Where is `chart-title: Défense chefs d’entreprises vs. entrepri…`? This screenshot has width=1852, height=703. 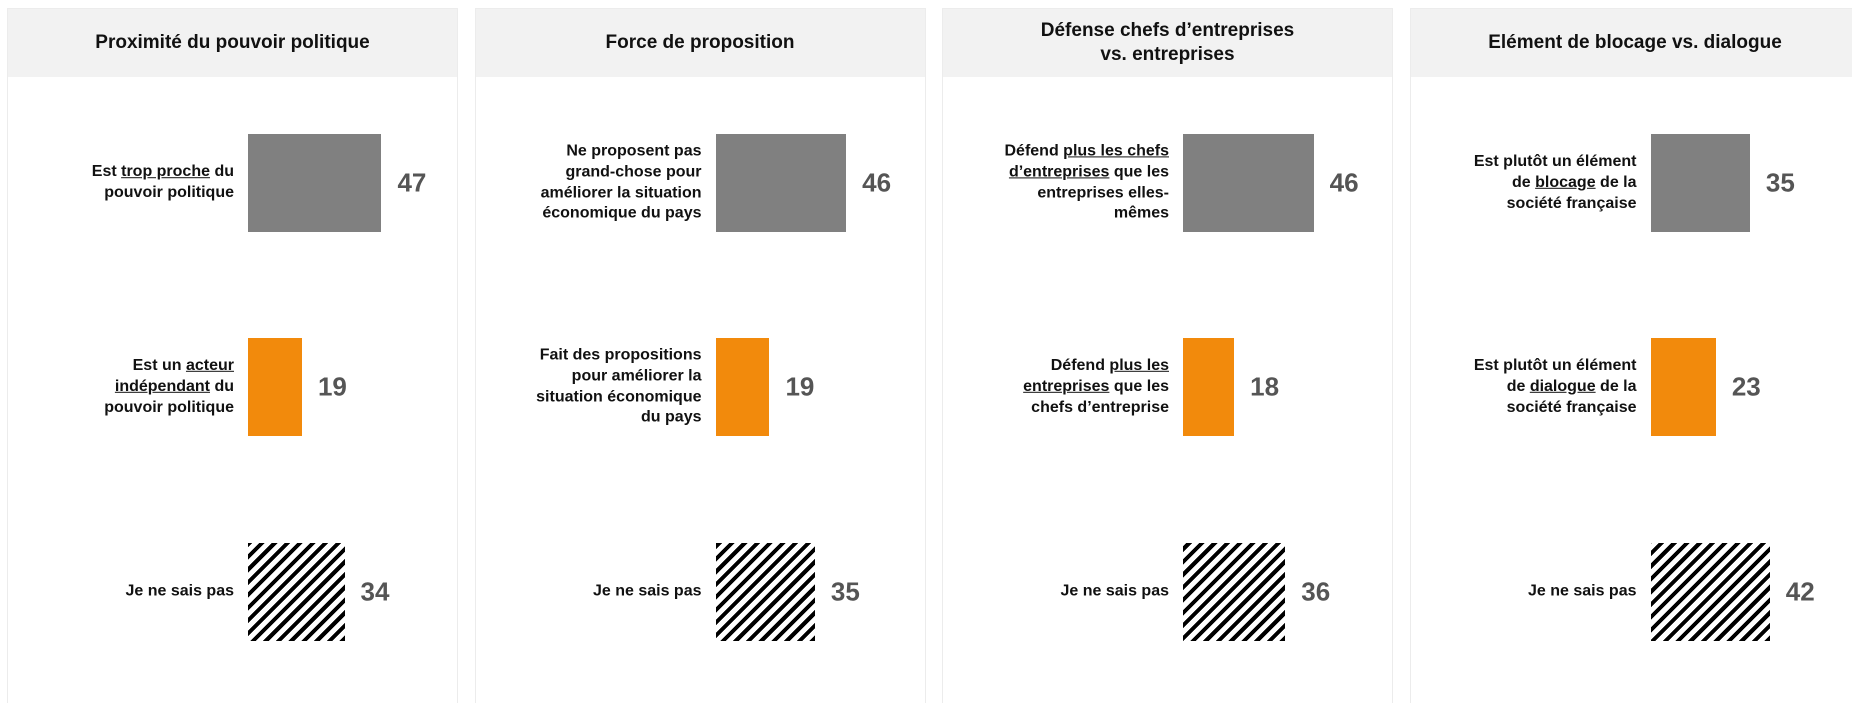
chart-title: Défense chefs d’entreprises vs. entrepri… is located at coordinates (1167, 43).